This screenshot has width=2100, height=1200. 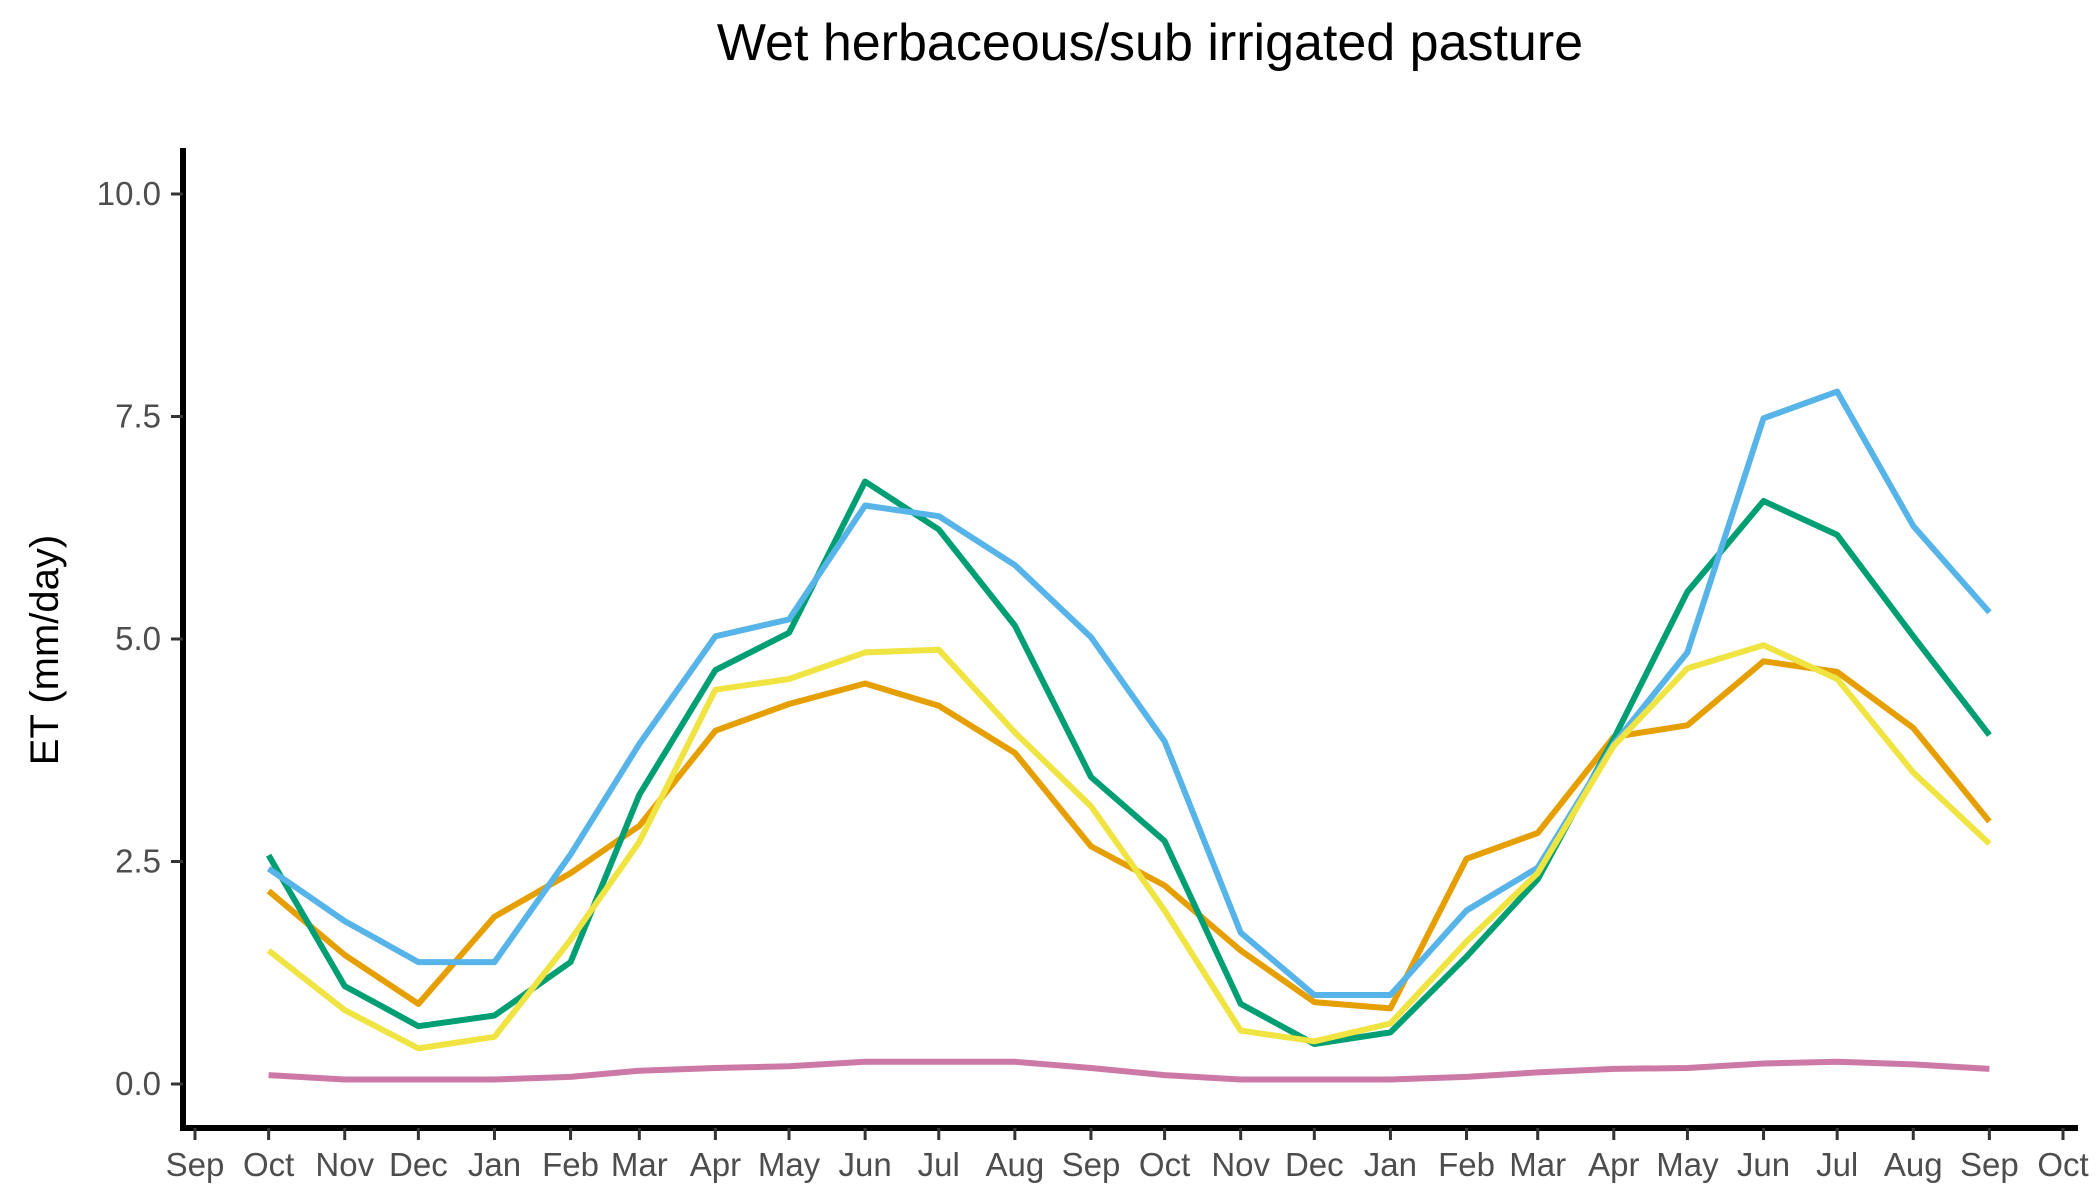 I want to click on y-tick-label: 2.5, so click(x=138, y=861).